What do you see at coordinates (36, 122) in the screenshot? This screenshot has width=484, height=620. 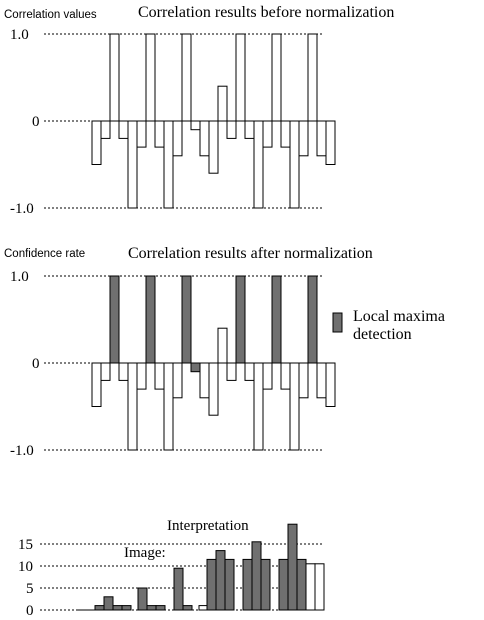 I see `panel1-ytick-zero: 0` at bounding box center [36, 122].